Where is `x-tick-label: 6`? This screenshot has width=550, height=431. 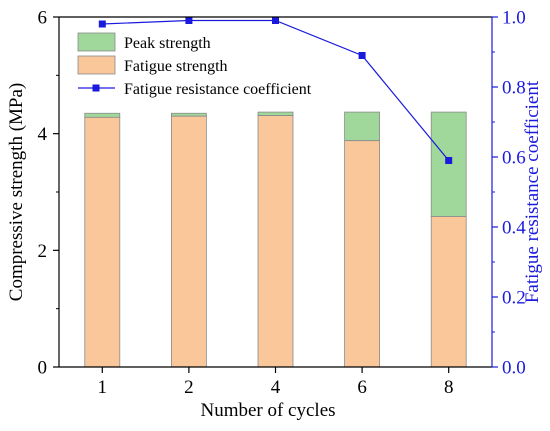 x-tick-label: 6 is located at coordinates (362, 387).